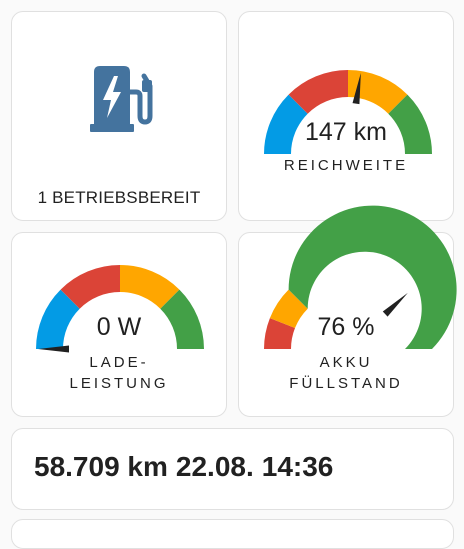 The width and height of the screenshot is (464, 549). What do you see at coordinates (297, 466) in the screenshot?
I see `last-update-time: 14:36` at bounding box center [297, 466].